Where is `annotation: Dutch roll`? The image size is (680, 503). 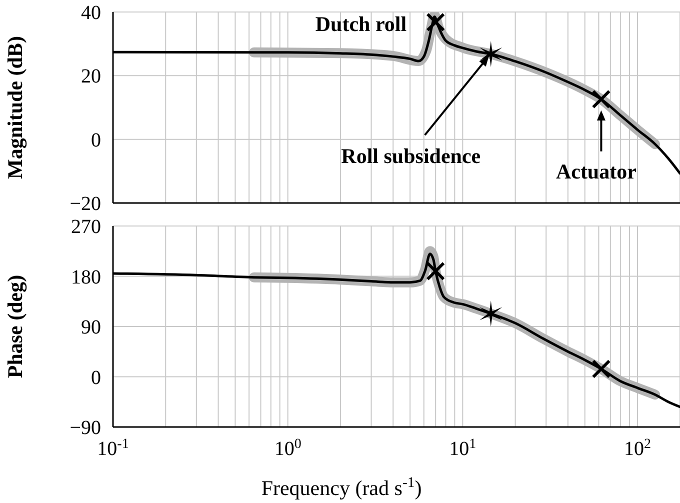
annotation: Dutch roll is located at coordinates (361, 24).